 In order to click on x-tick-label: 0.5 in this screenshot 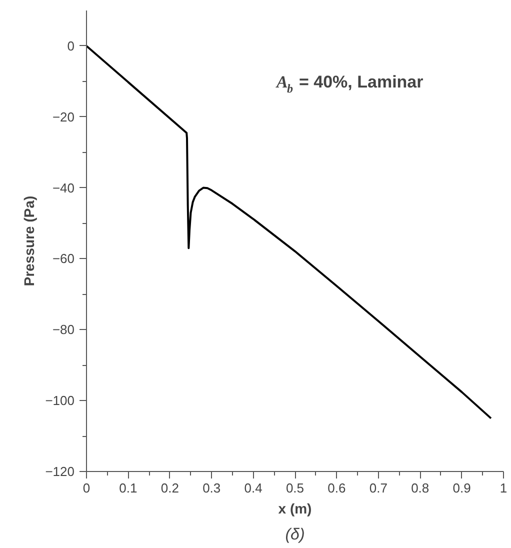, I will do `click(295, 488)`.